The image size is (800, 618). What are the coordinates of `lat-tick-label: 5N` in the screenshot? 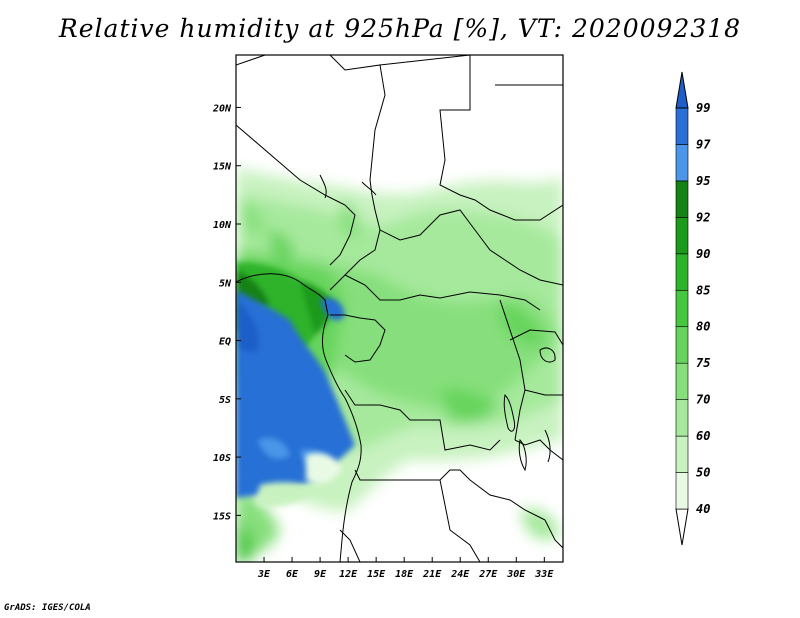 It's located at (225, 283).